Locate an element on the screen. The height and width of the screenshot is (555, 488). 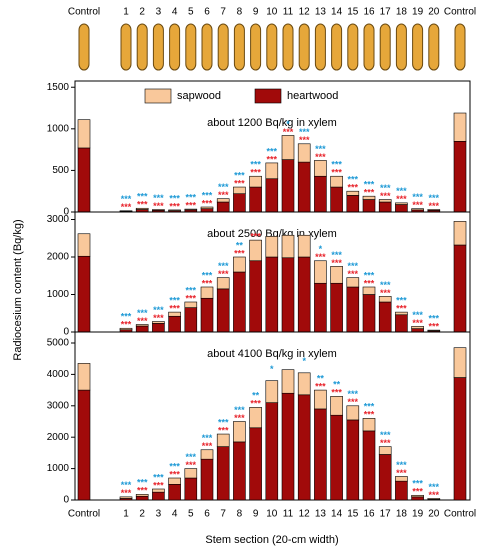
y-tick-label: 2000 is located at coordinates (58, 437).